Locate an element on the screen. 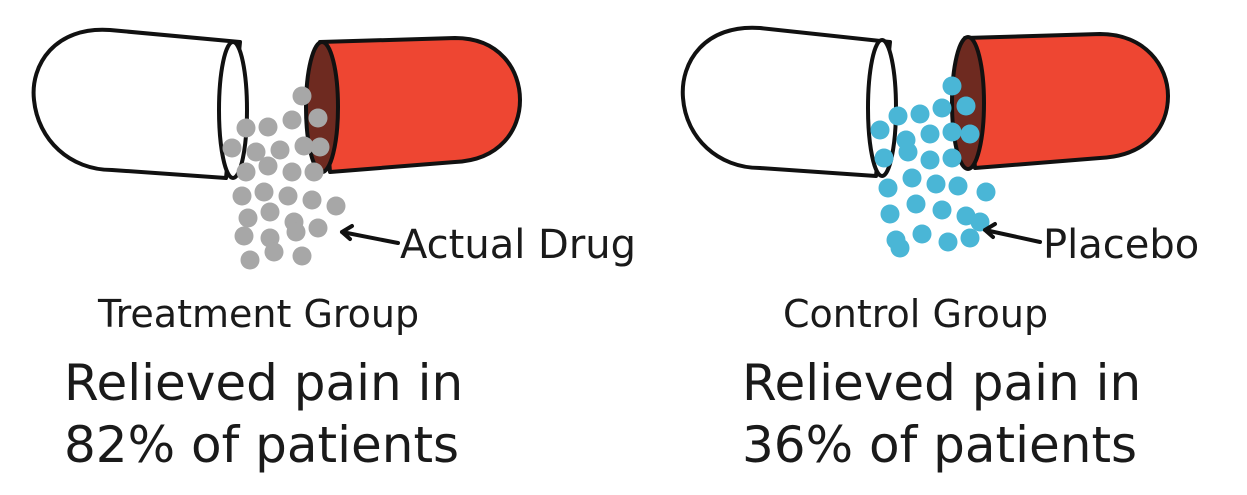  treatment-result-line2: 82% of patients is located at coordinates (262, 445).